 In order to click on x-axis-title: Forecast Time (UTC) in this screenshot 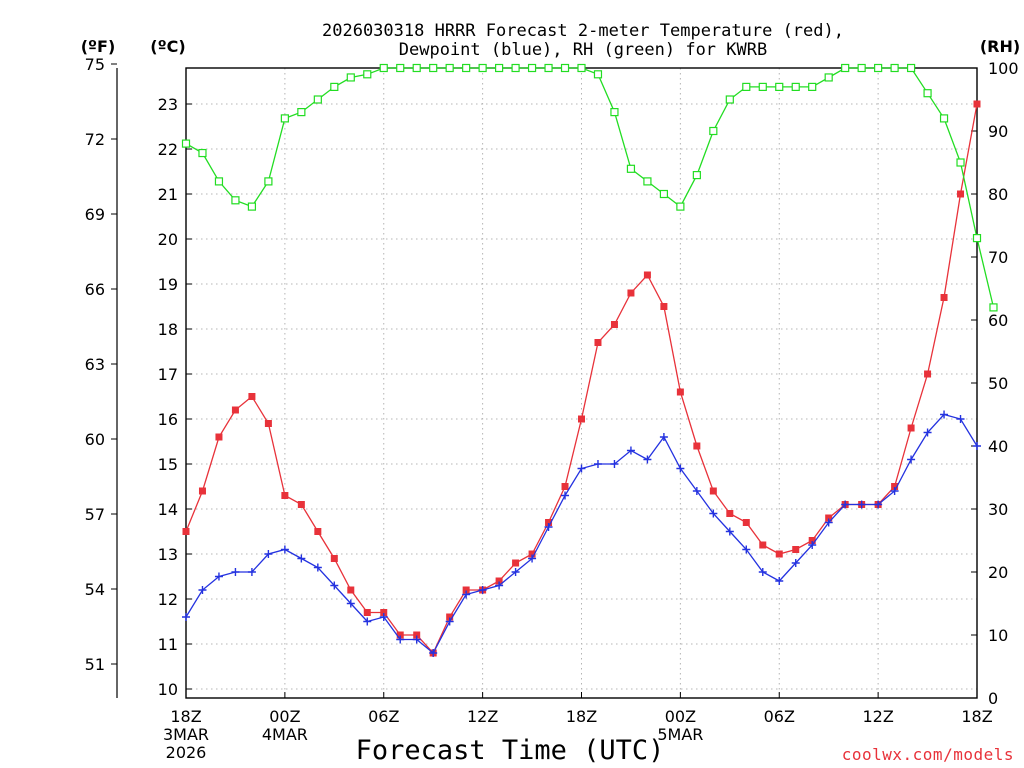, I will do `click(510, 750)`.